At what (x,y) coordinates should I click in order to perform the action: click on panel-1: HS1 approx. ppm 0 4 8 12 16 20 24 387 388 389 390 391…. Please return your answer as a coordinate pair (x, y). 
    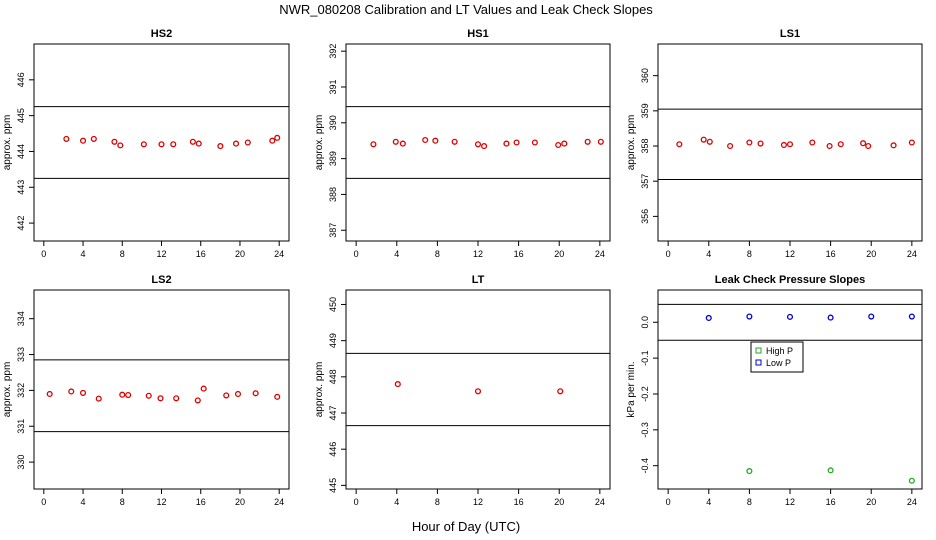
    Looking at the image, I should click on (462, 143).